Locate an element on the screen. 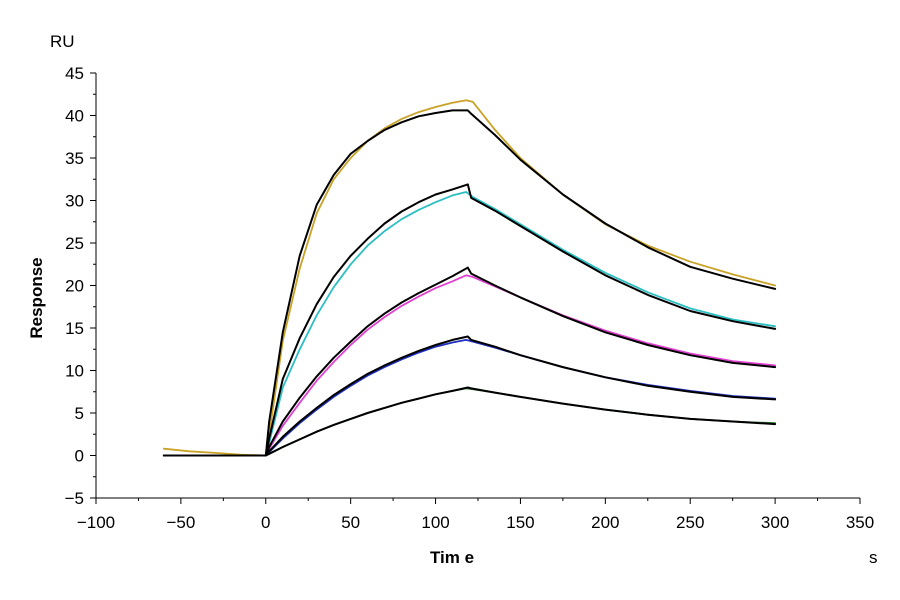  y-tick-label: −5 is located at coordinates (74, 498).